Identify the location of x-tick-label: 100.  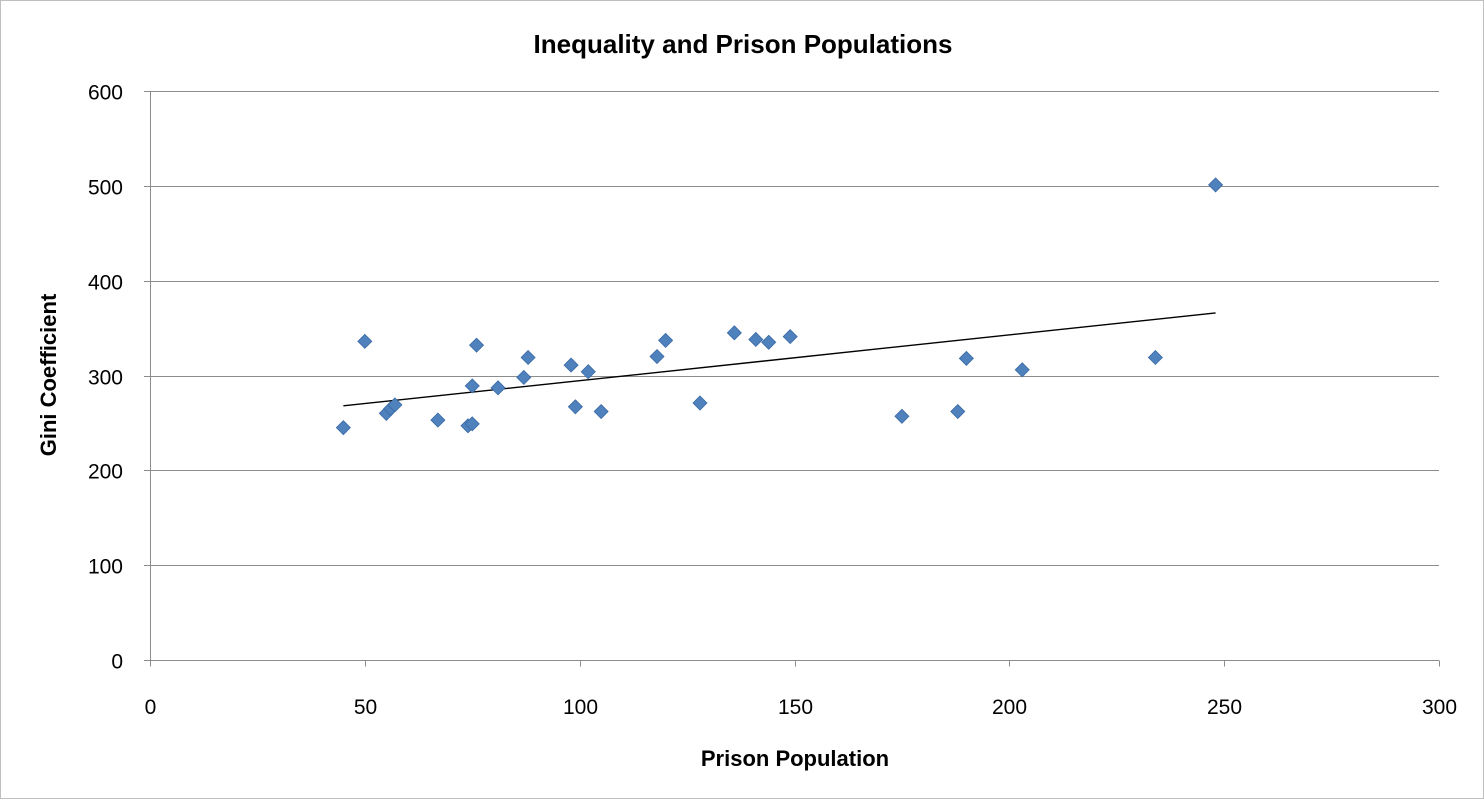
(580, 707).